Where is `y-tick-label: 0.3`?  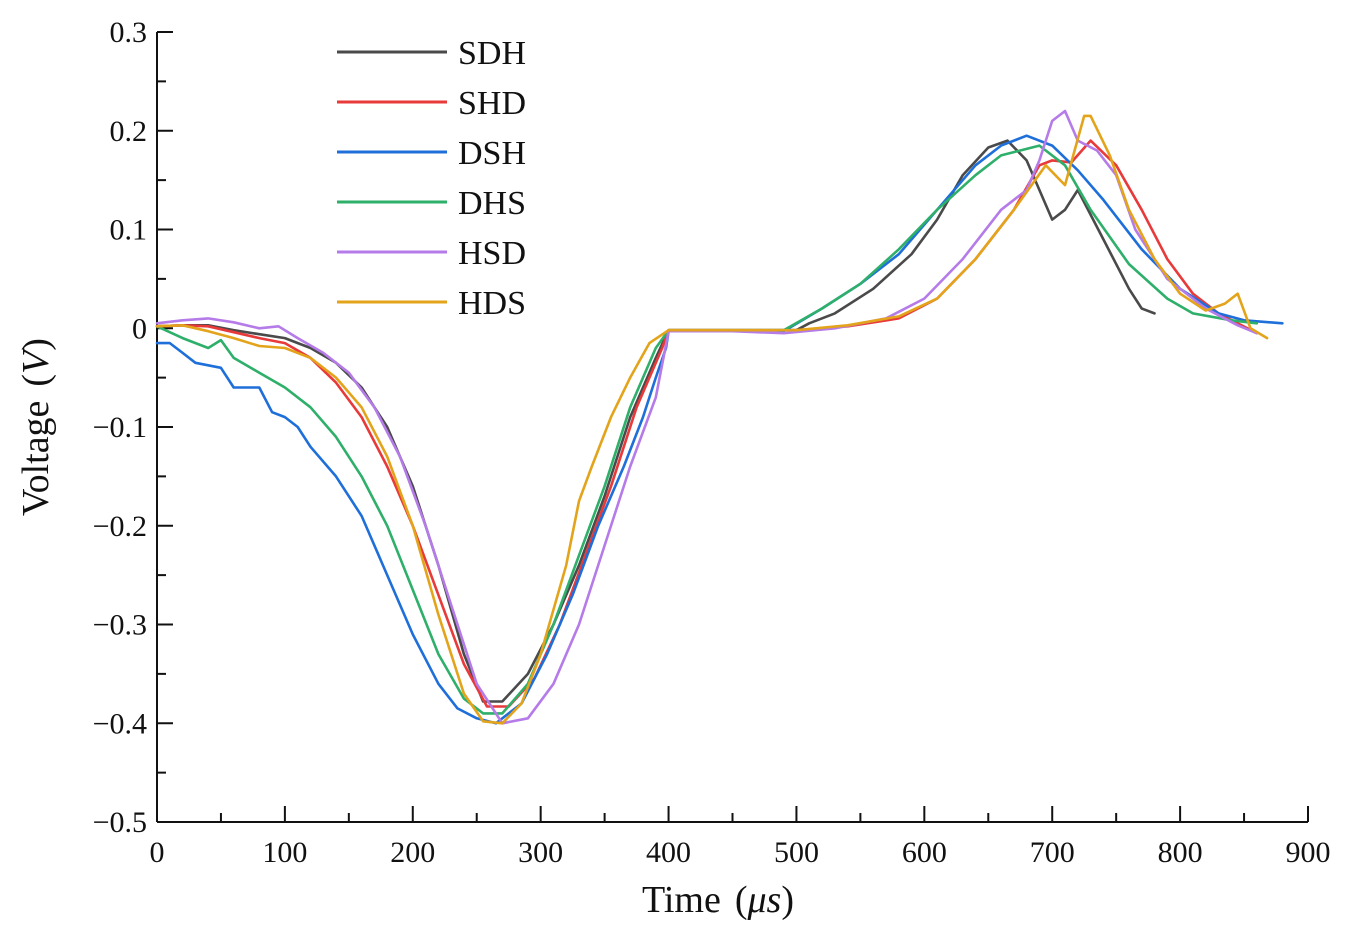 y-tick-label: 0.3 is located at coordinates (129, 32).